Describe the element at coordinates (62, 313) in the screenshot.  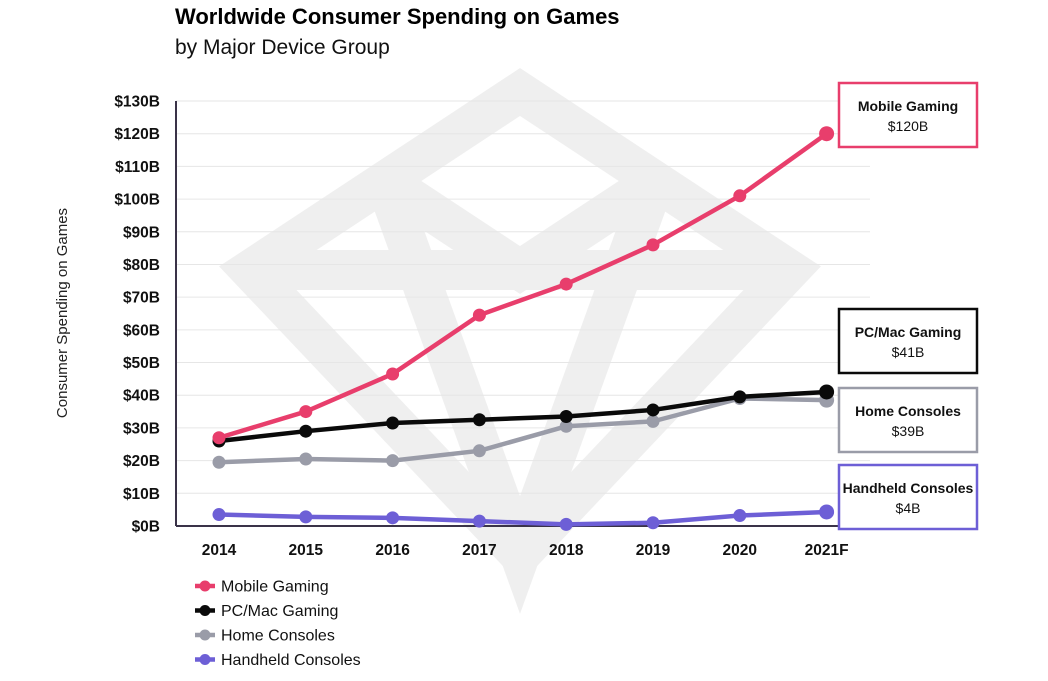
I see `y-axis-label: Consumer Spending on Games` at that location.